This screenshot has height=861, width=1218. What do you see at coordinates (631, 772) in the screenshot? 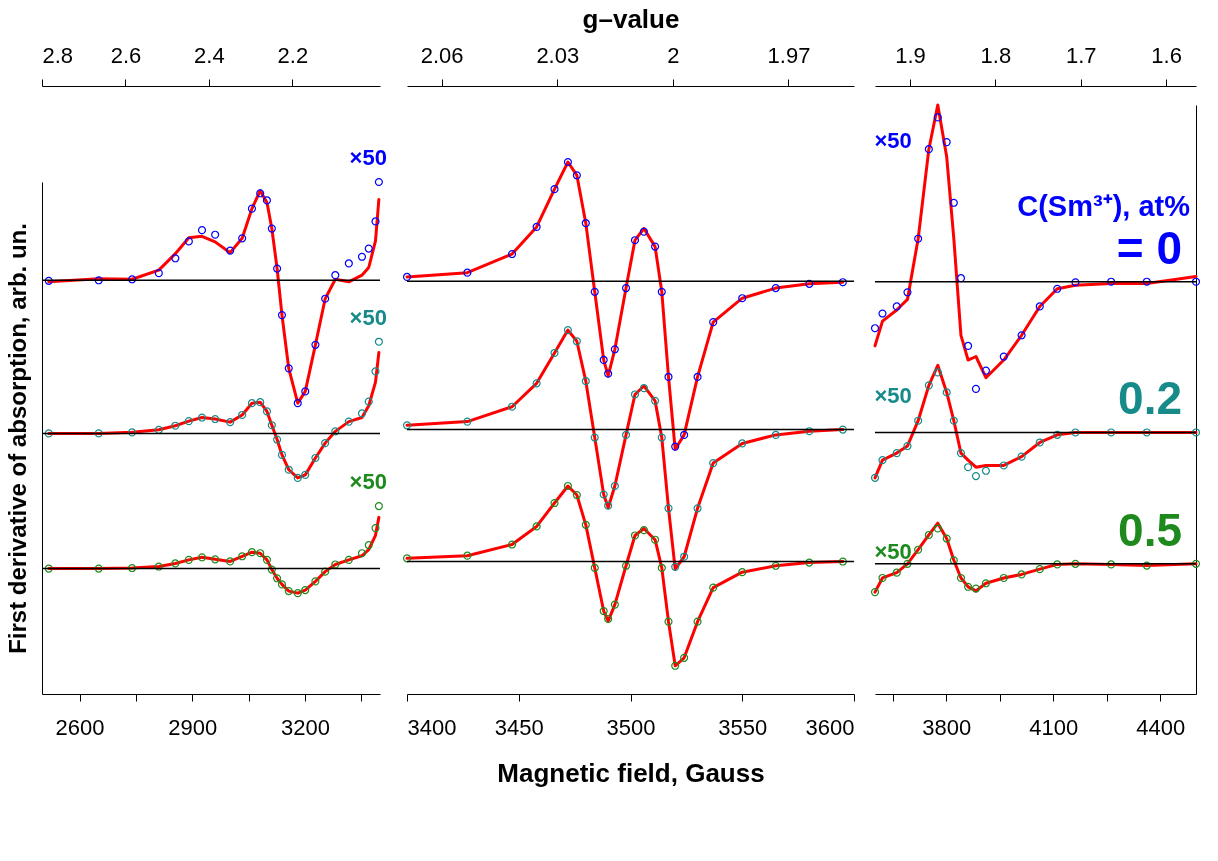
I see `x-axis-title: Magnetic field, Gauss` at bounding box center [631, 772].